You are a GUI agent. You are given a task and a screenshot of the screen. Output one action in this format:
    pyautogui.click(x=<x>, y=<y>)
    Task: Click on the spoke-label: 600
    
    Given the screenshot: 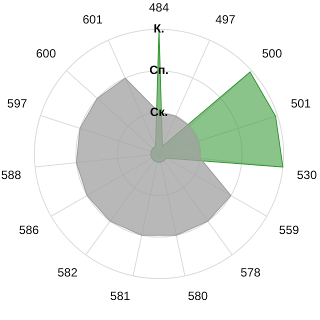 What is the action you would take?
    pyautogui.click(x=46, y=53)
    